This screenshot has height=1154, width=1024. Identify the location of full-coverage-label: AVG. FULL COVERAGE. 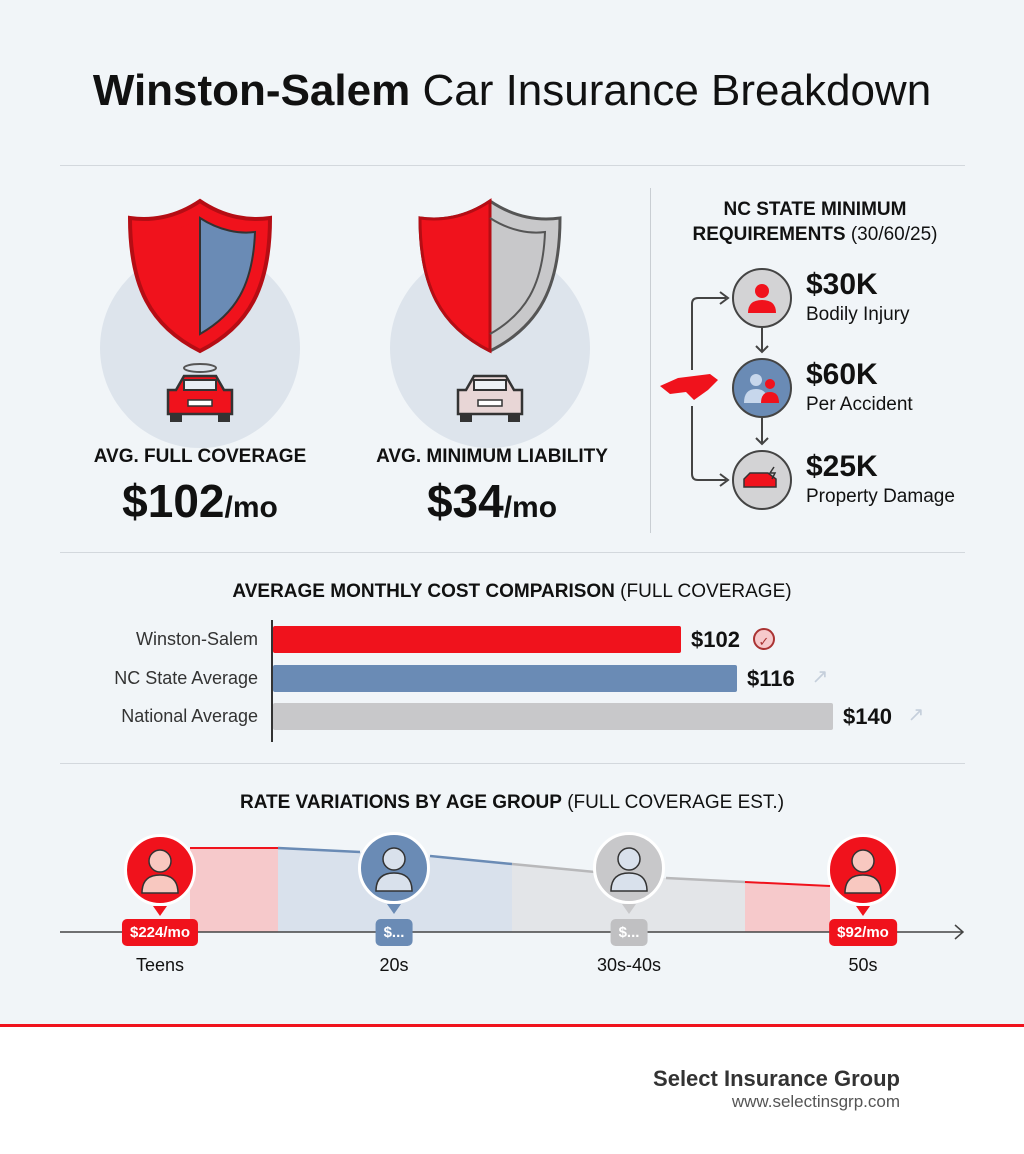
(200, 456).